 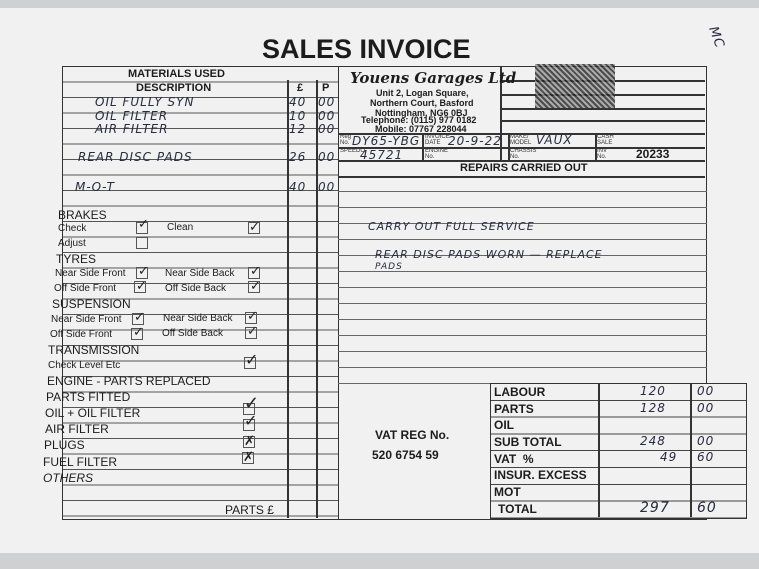 What do you see at coordinates (521, 140) in the screenshot?
I see `make-label: MAKE/ MODEL` at bounding box center [521, 140].